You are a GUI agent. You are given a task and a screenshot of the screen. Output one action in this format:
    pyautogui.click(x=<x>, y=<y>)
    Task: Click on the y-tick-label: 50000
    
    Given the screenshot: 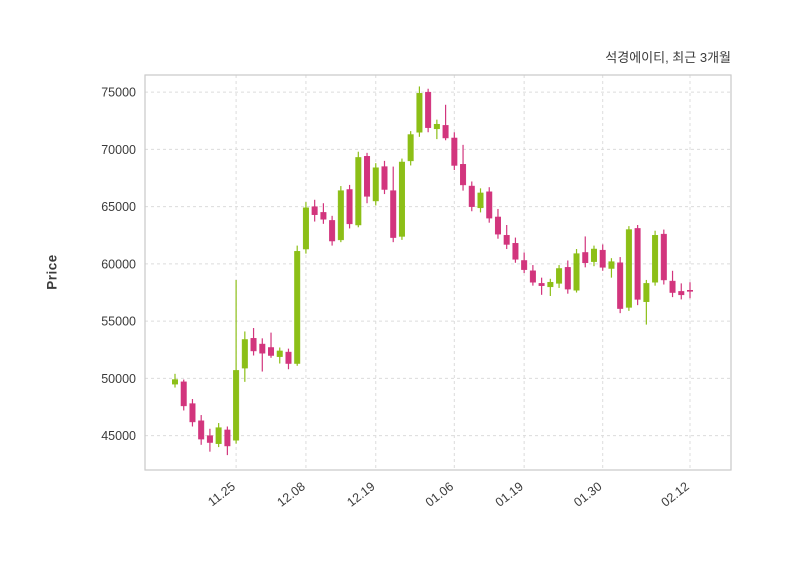 What is the action you would take?
    pyautogui.click(x=118, y=379)
    